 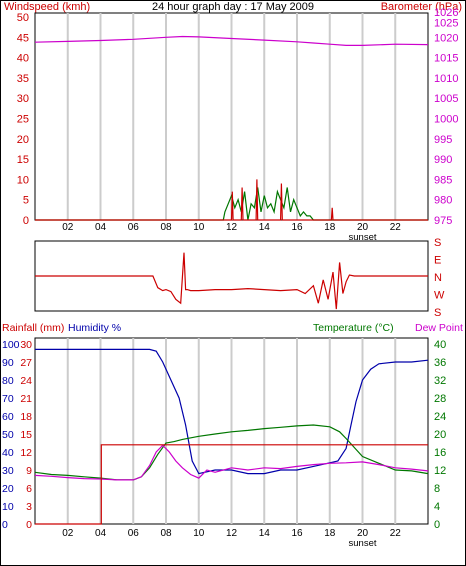 I want to click on windspeed-axis-label: Windspeed (kmh), so click(x=47, y=7).